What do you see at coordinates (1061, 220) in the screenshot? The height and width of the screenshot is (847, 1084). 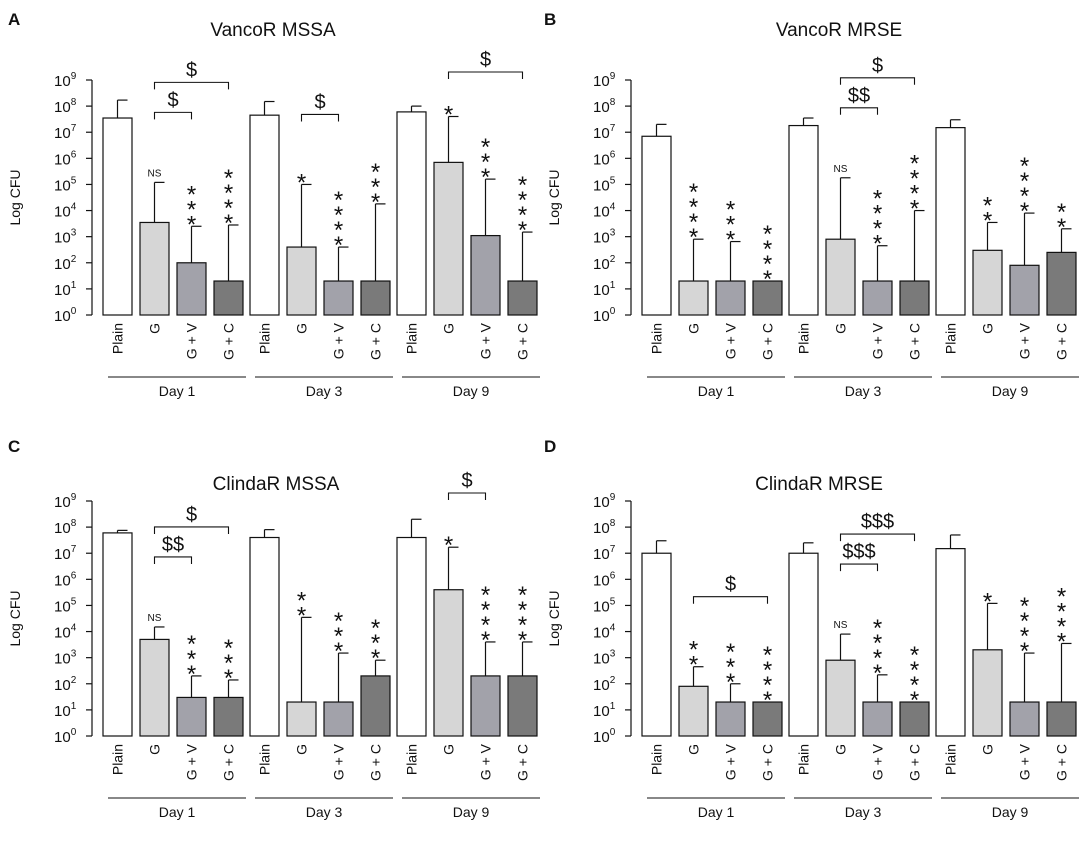 I see `sig-marker: * *` at bounding box center [1061, 220].